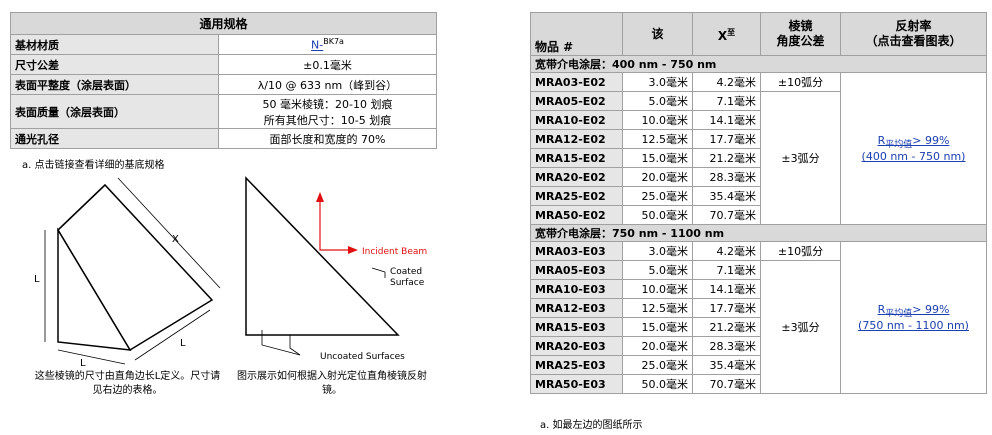  What do you see at coordinates (317, 45) in the screenshot?
I see `material-link: N-` at bounding box center [317, 45].